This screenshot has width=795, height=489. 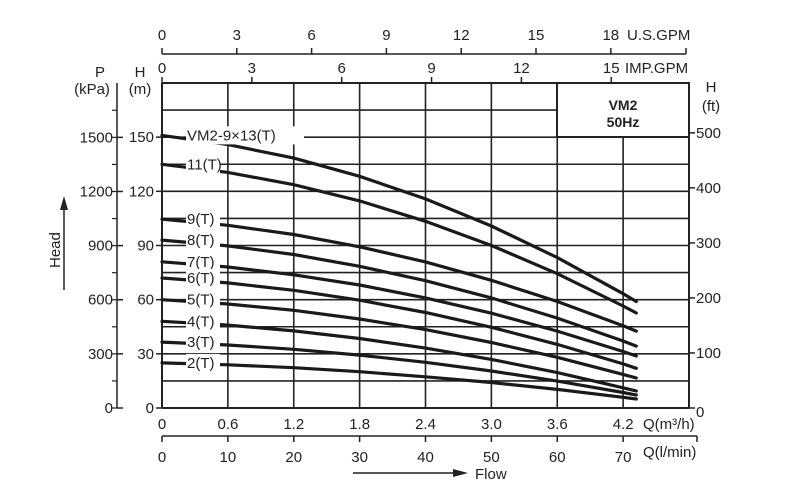 I want to click on flow-arrow-head-icon, so click(x=460, y=473).